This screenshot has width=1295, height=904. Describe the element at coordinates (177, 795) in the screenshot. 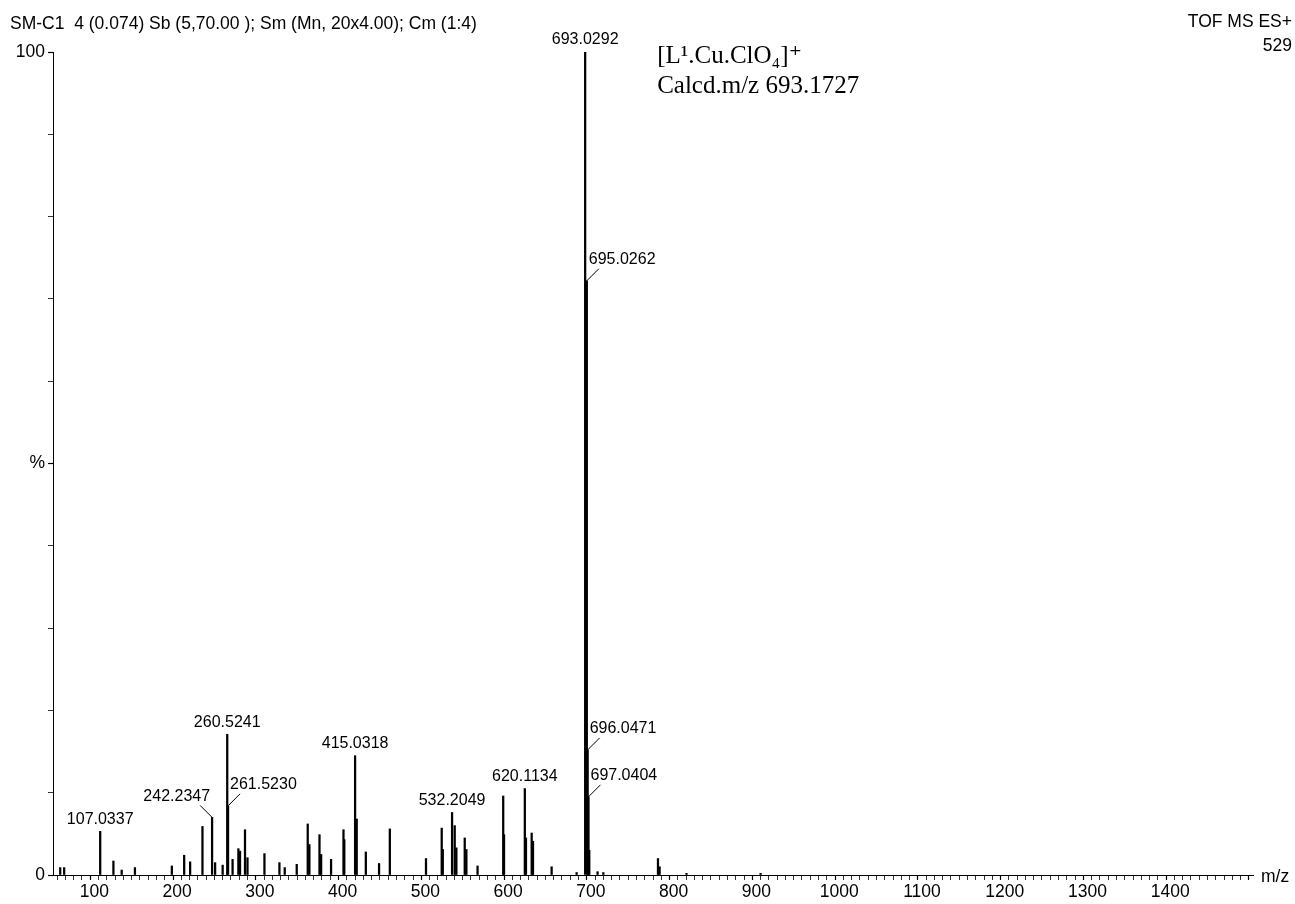

I see `annotation: 242.2347` at that location.